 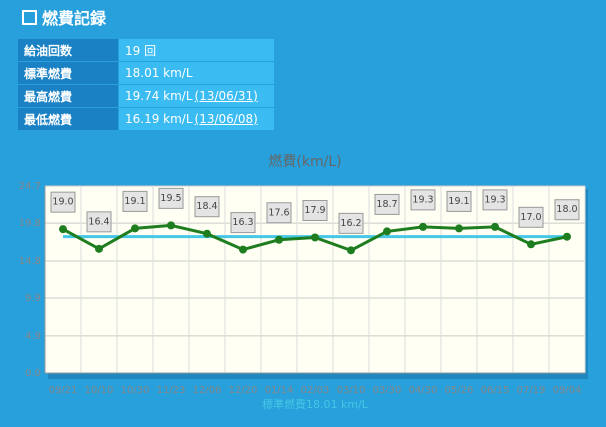 What do you see at coordinates (33, 373) in the screenshot?
I see `y-tick-label: 0.0` at bounding box center [33, 373].